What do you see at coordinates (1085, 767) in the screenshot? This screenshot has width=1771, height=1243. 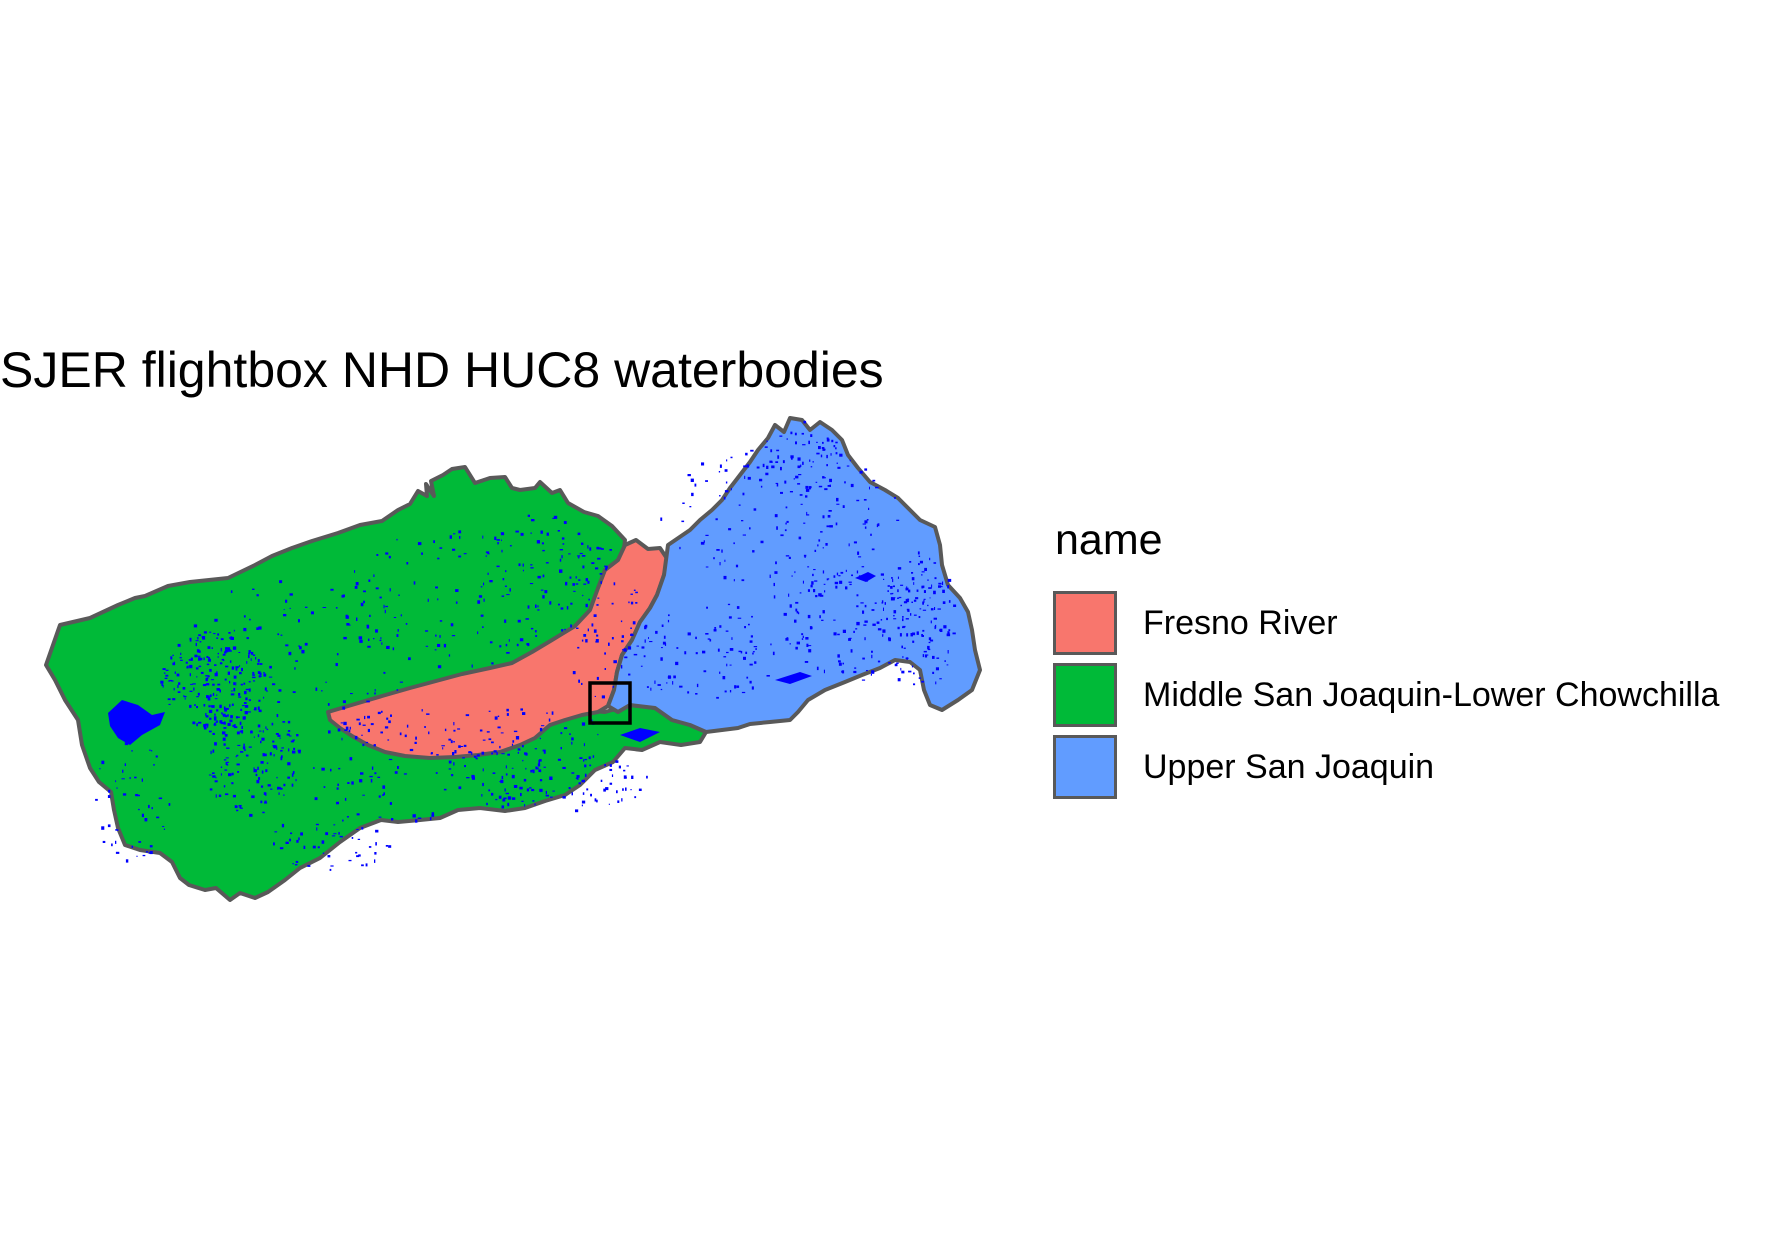 I see `legend-swatch` at bounding box center [1085, 767].